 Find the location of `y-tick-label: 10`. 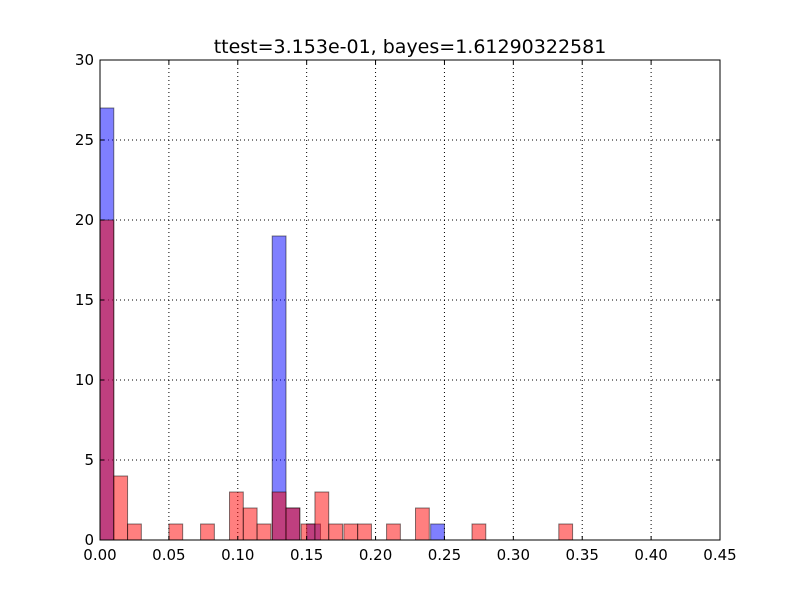

y-tick-label: 10 is located at coordinates (84, 380).